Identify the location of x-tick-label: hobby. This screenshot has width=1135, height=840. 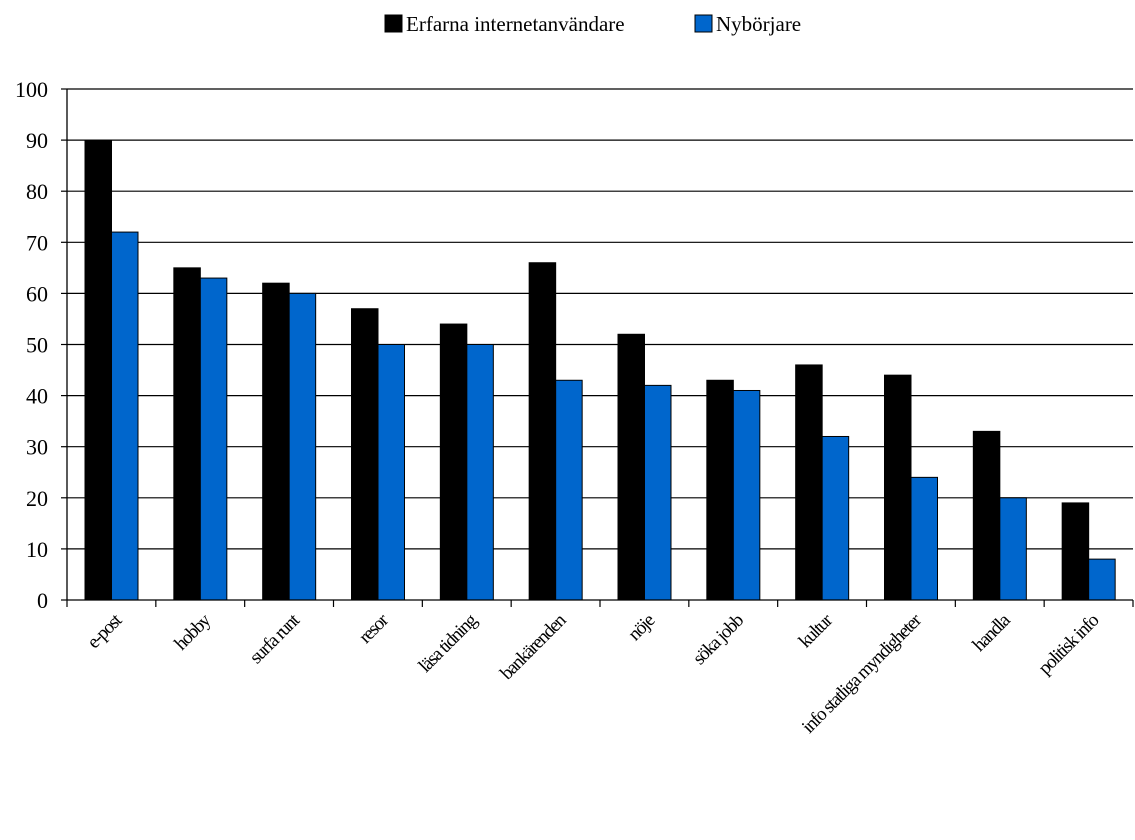
(193, 631).